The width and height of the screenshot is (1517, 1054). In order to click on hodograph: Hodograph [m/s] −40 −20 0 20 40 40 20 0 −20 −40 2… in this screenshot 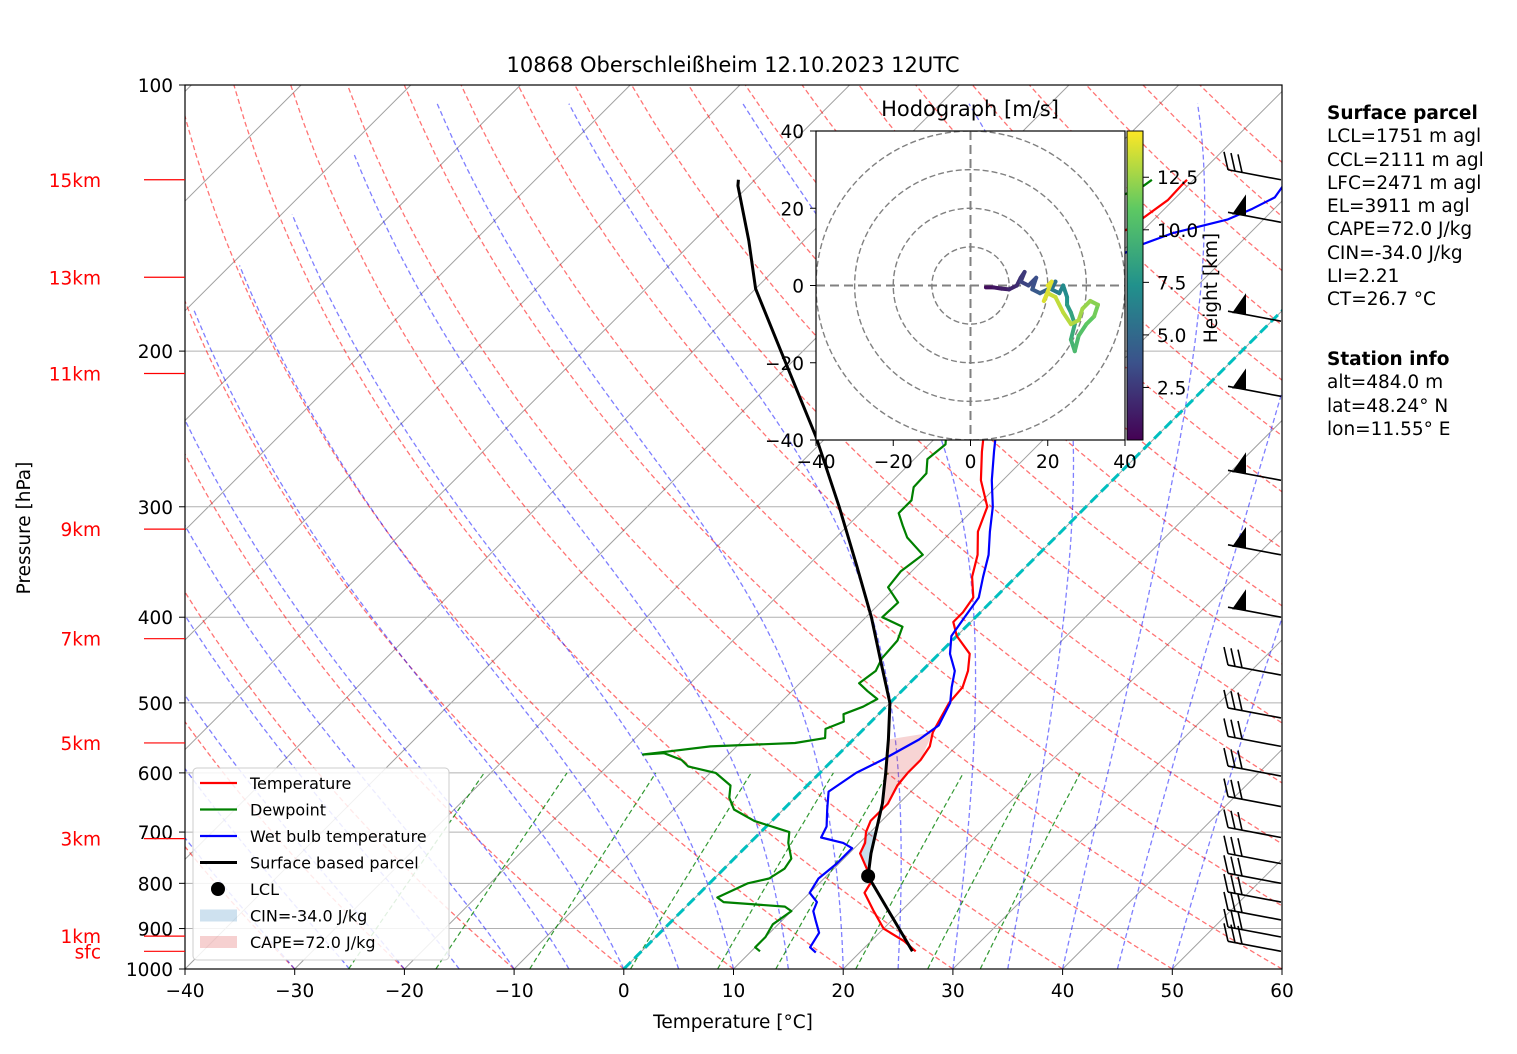, I will do `click(993, 285)`.